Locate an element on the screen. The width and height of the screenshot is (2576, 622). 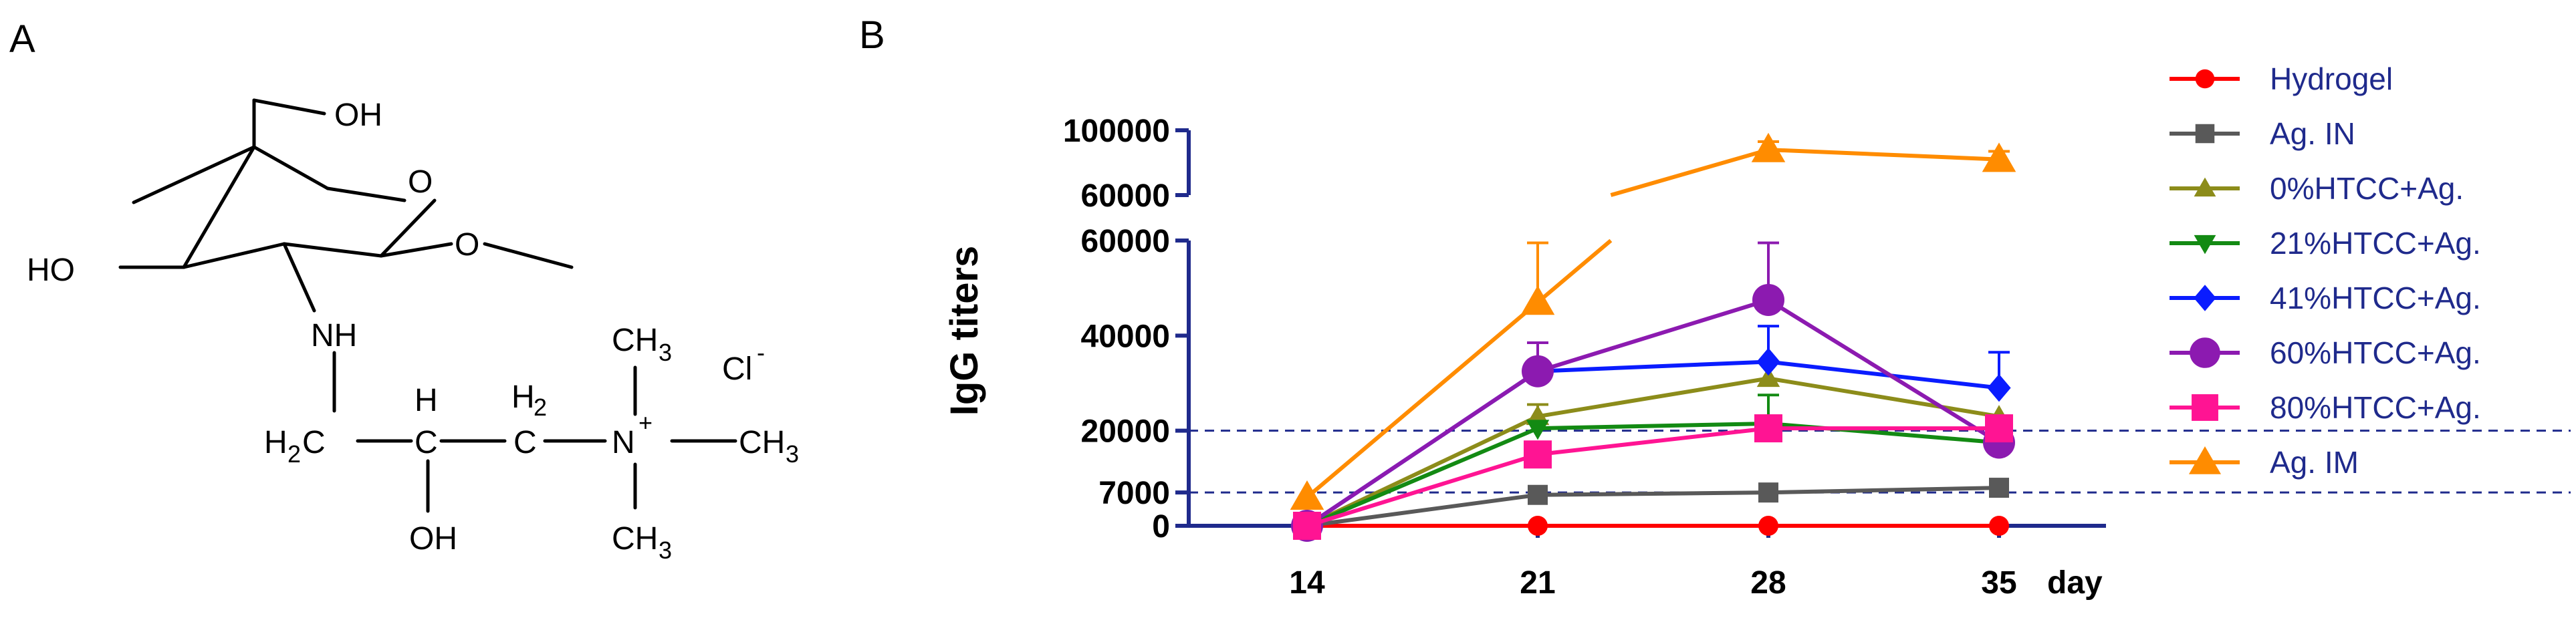
atom-label-charge: + is located at coordinates (645, 422).